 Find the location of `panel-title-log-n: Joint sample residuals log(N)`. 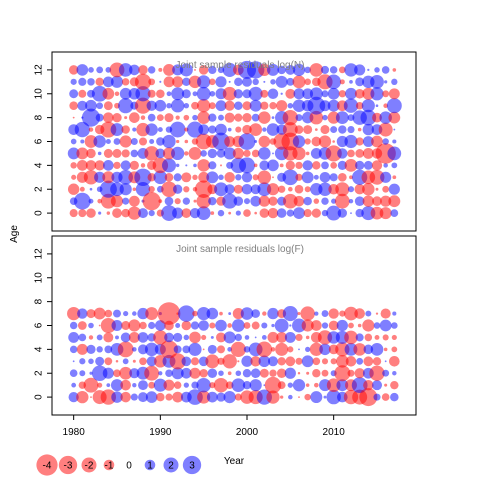

panel-title-log-n: Joint sample residuals log(N) is located at coordinates (240, 65).